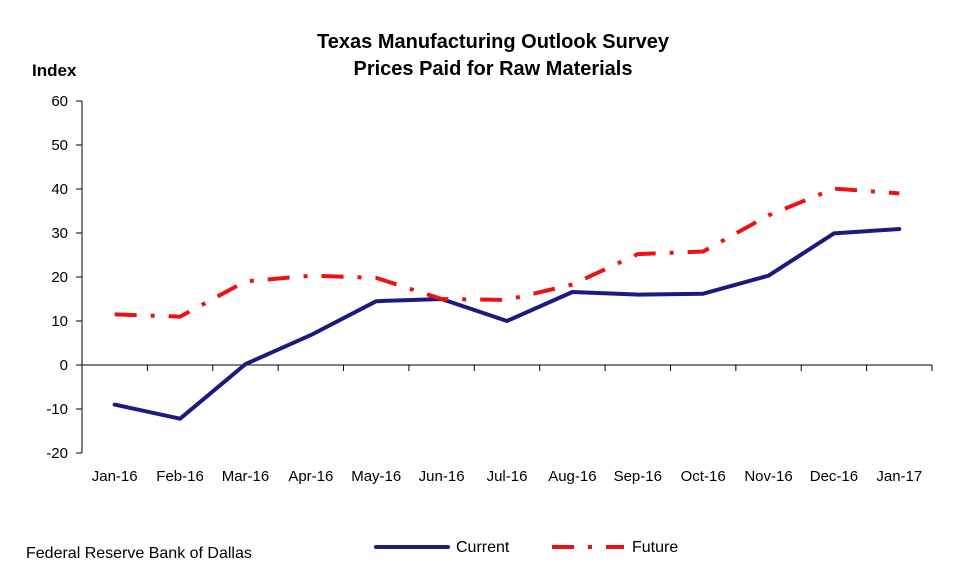  Describe the element at coordinates (59, 233) in the screenshot. I see `y-tick-label: 30` at that location.